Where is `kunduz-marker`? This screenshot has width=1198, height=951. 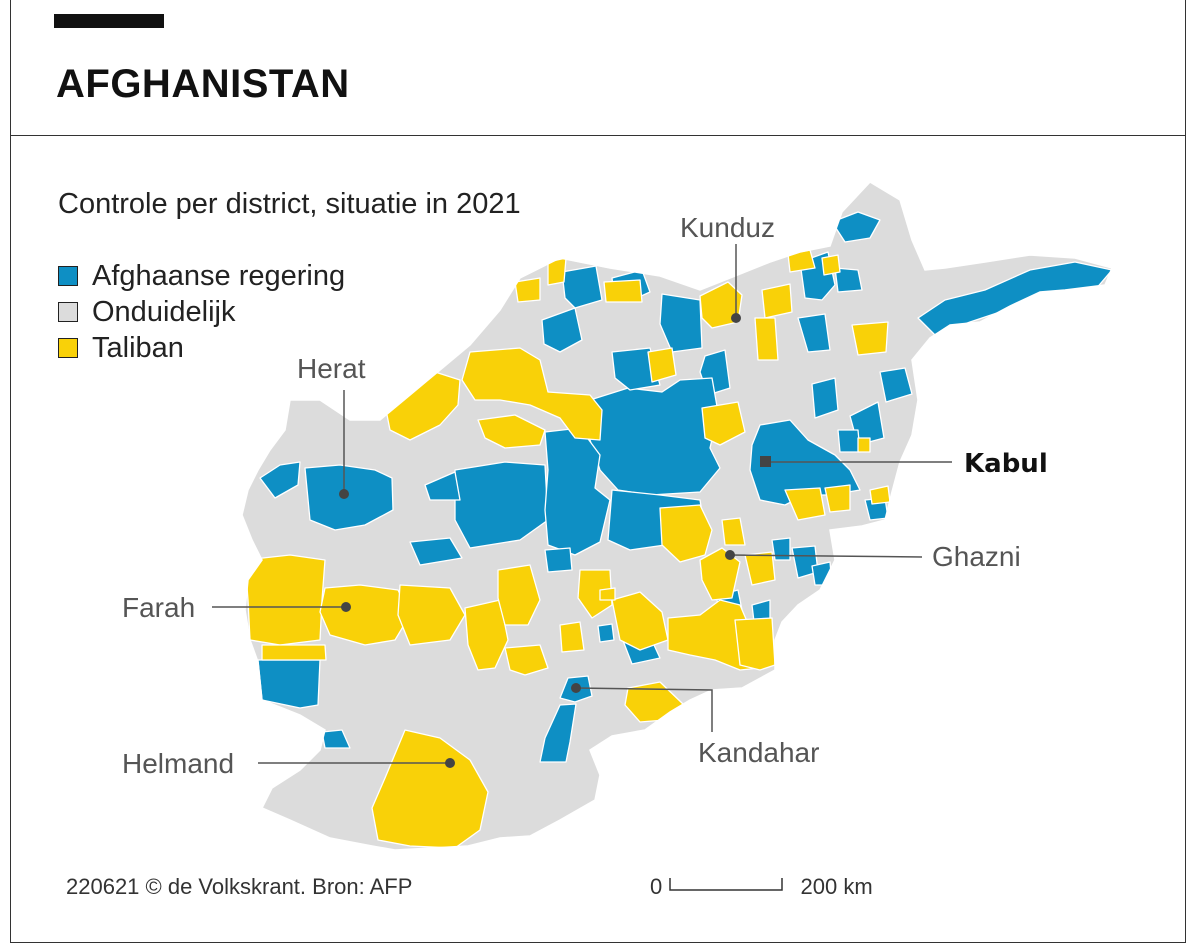
kunduz-marker is located at coordinates (736, 318).